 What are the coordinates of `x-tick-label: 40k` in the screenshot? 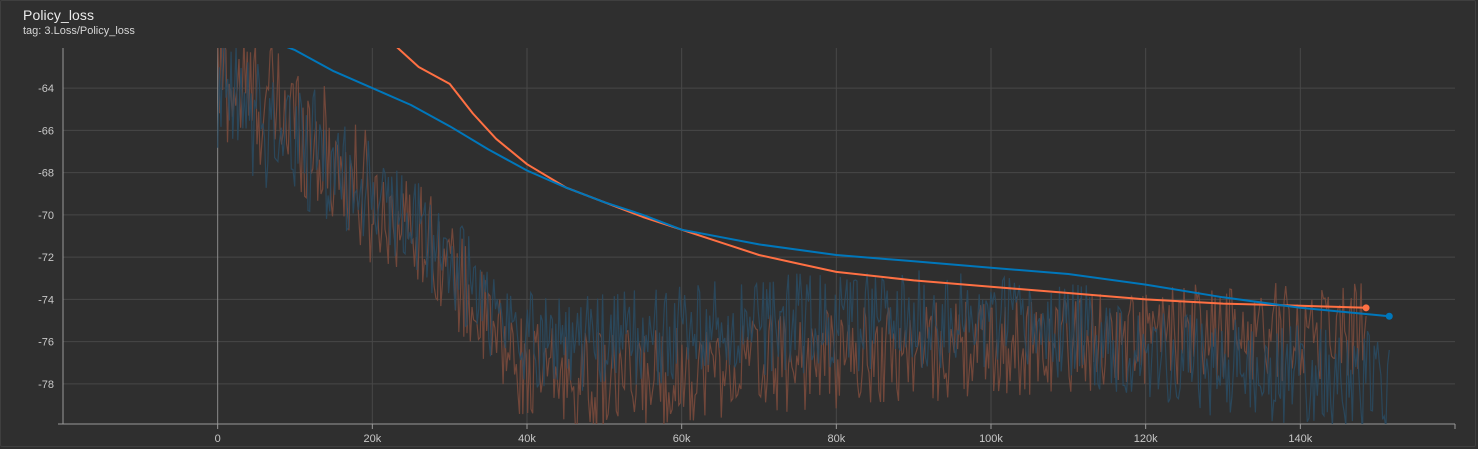 It's located at (527, 439).